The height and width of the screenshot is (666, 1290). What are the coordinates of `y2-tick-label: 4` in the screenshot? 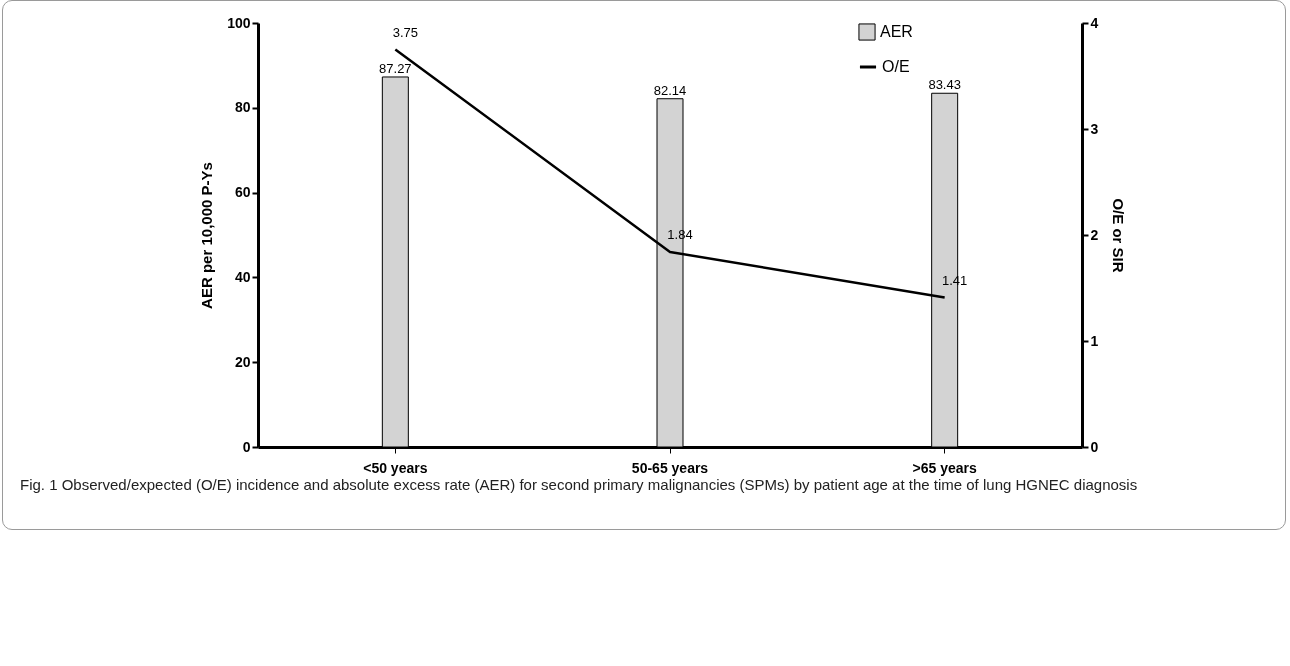 It's located at (1094, 22).